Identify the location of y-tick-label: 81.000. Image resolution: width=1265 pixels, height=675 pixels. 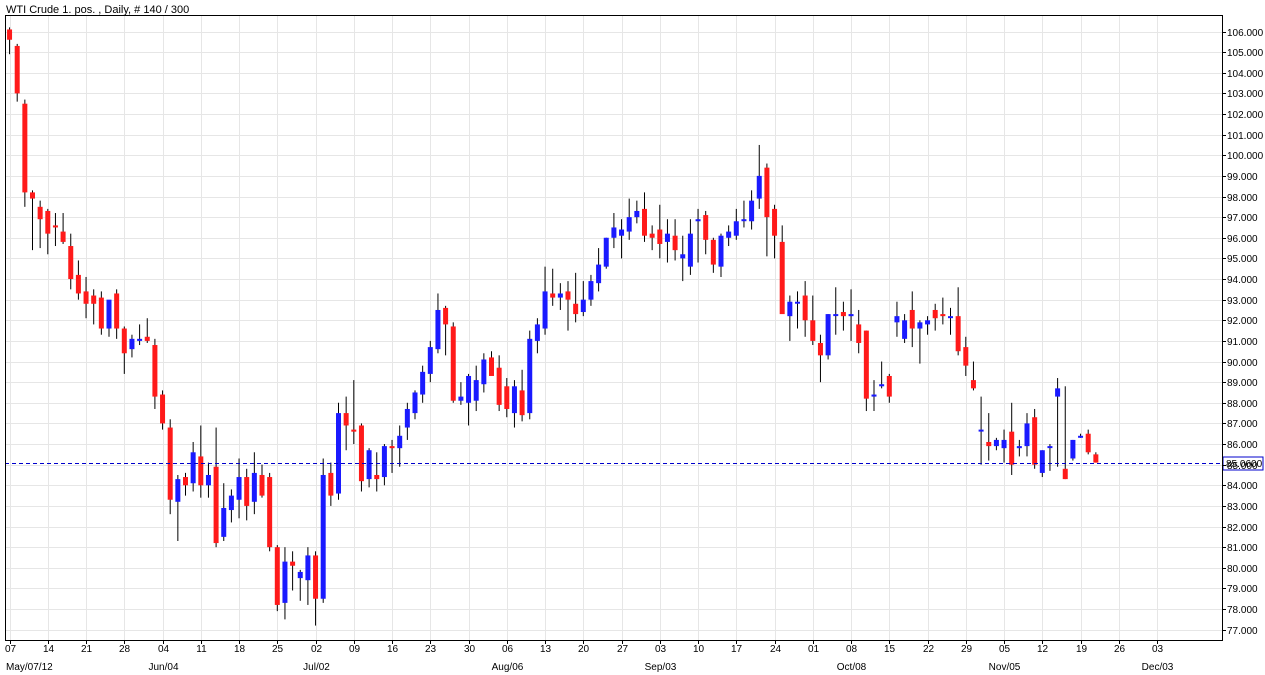
(1242, 548).